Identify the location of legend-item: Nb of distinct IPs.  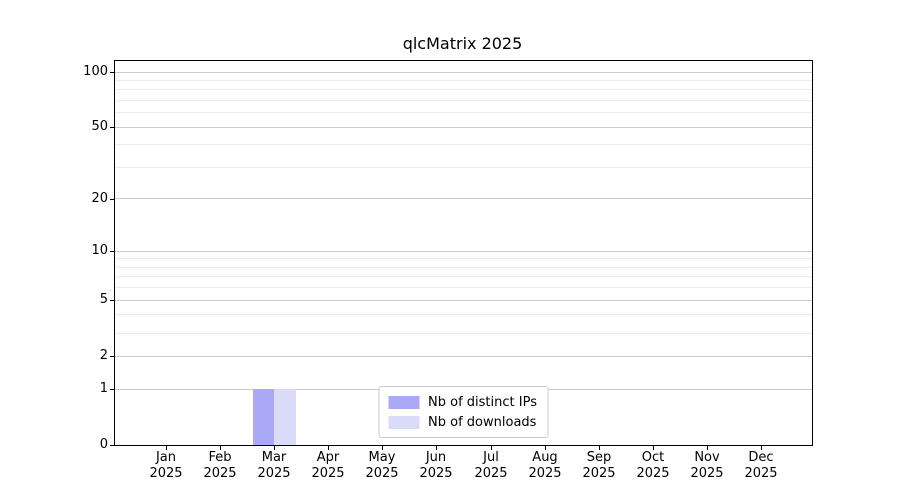
(462, 402).